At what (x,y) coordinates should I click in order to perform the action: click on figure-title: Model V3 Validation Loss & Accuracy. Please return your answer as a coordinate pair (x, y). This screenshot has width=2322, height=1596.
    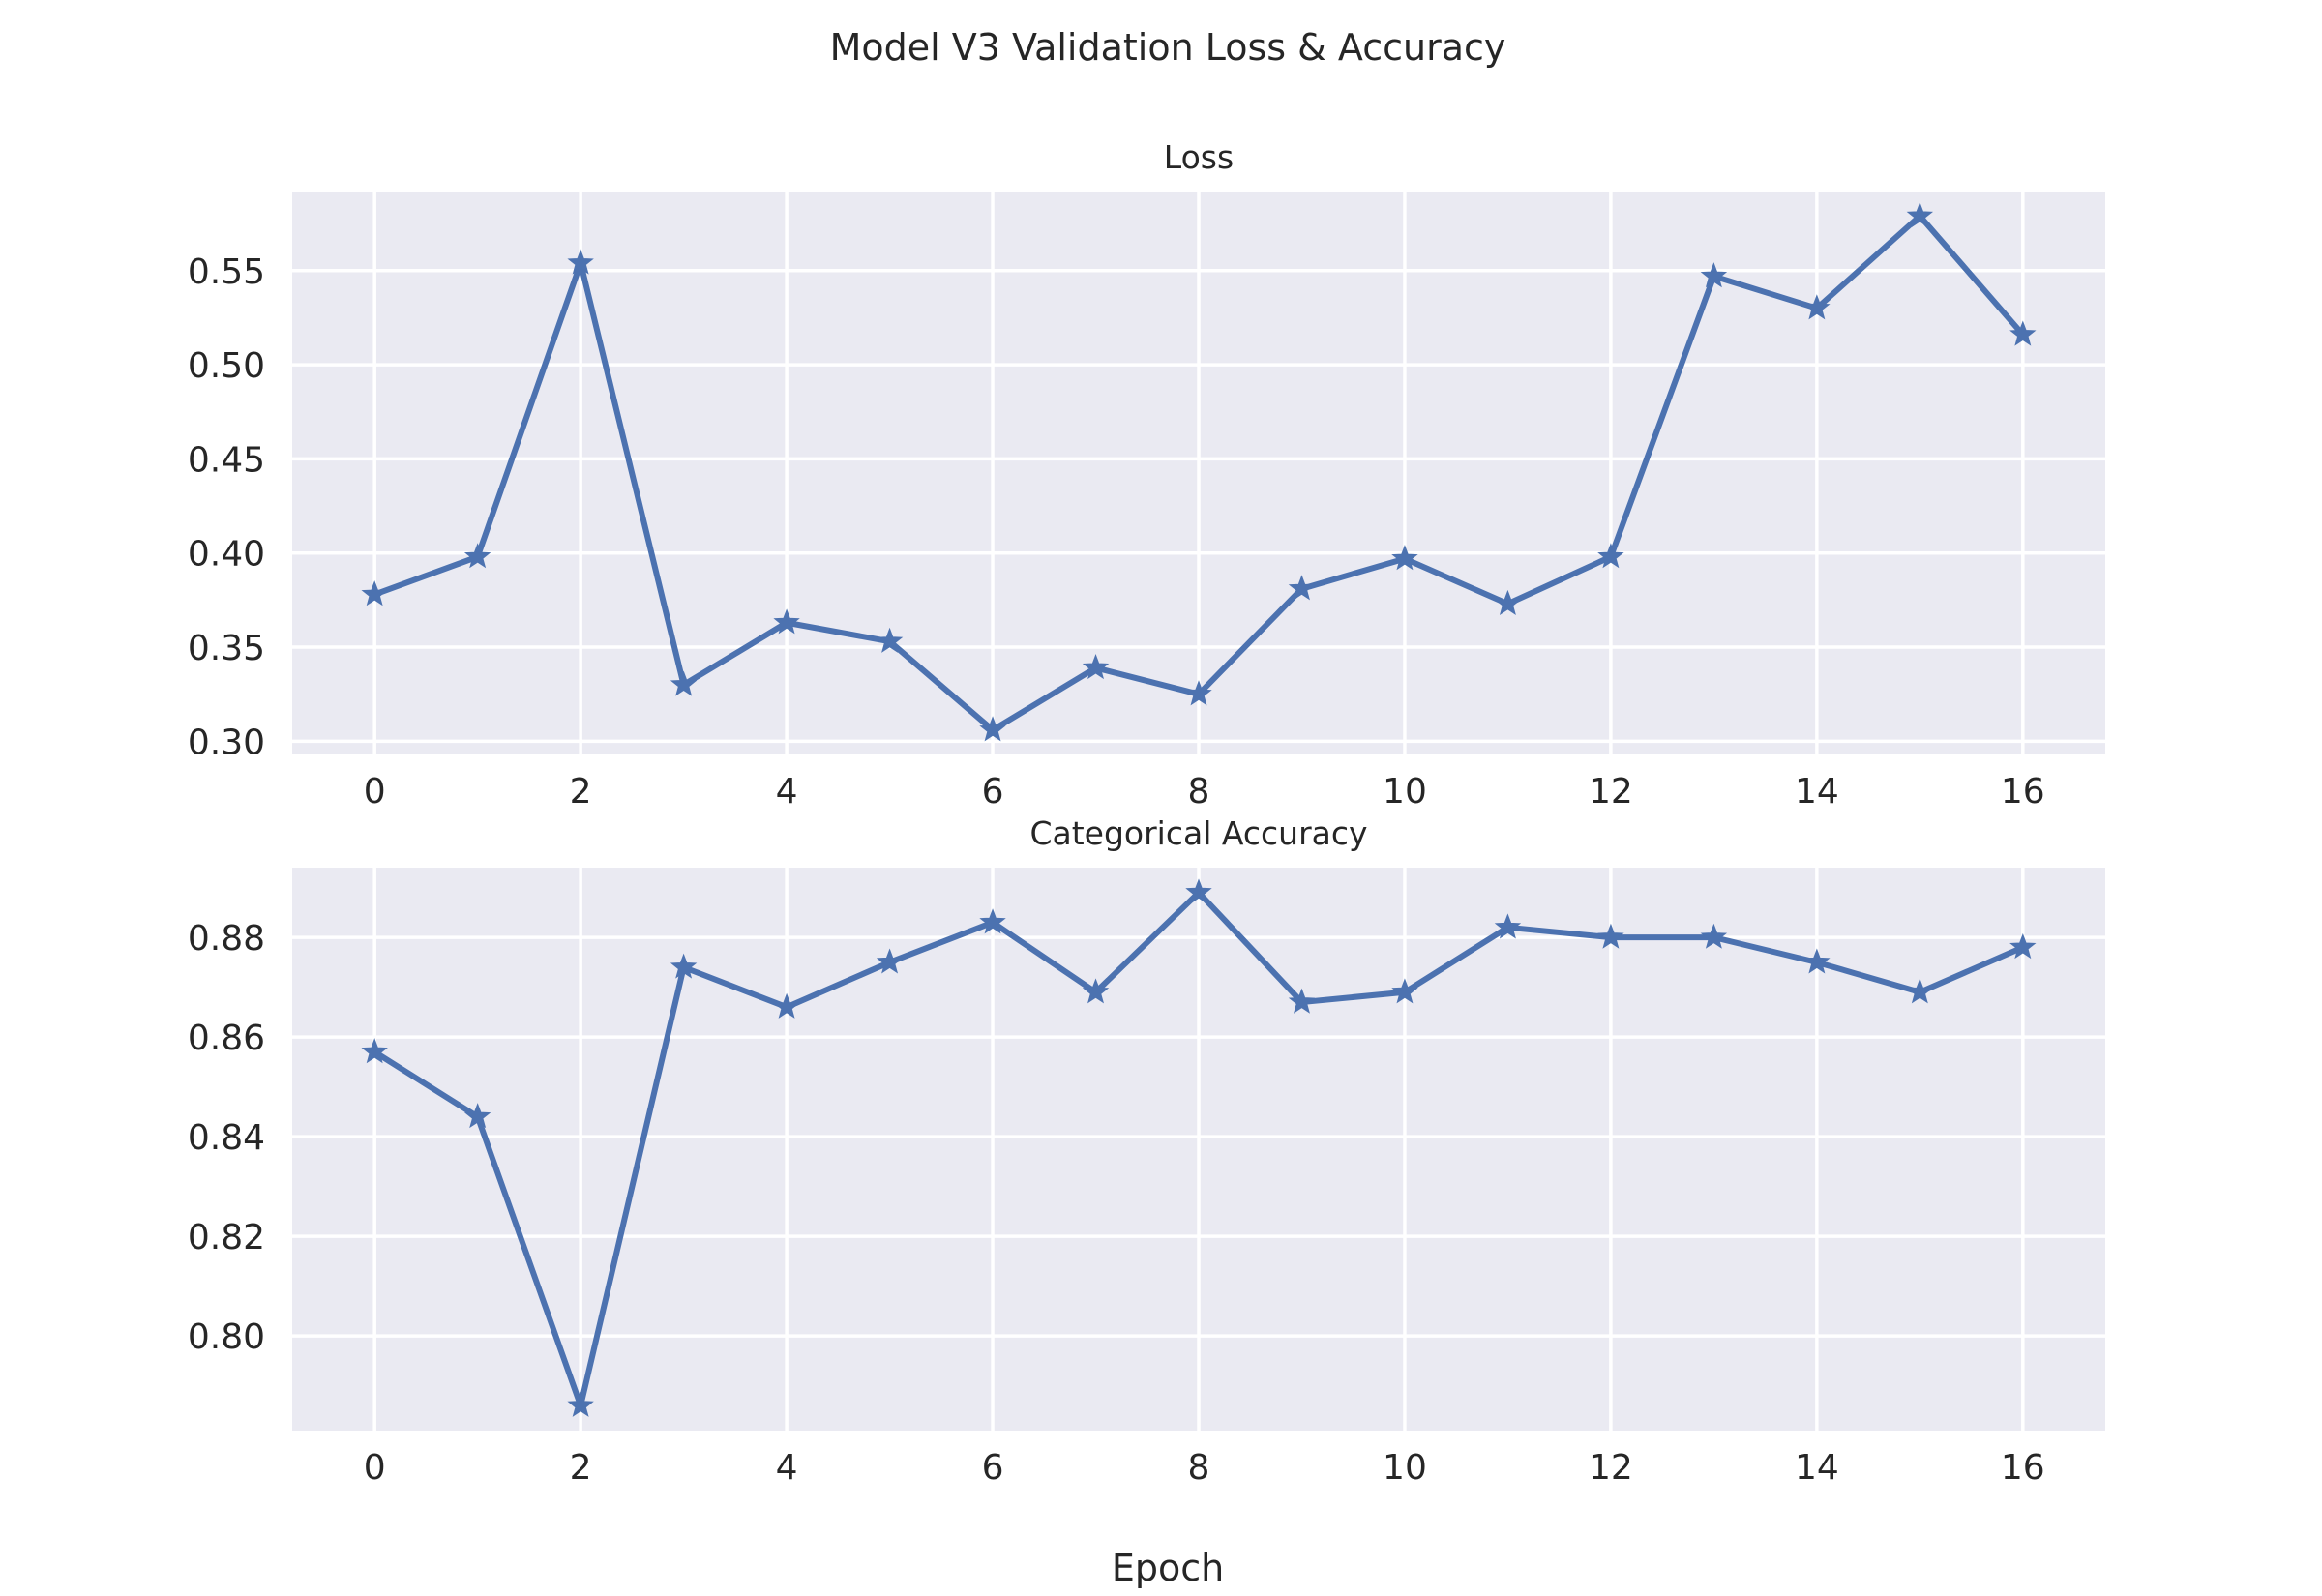
    Looking at the image, I should click on (1168, 47).